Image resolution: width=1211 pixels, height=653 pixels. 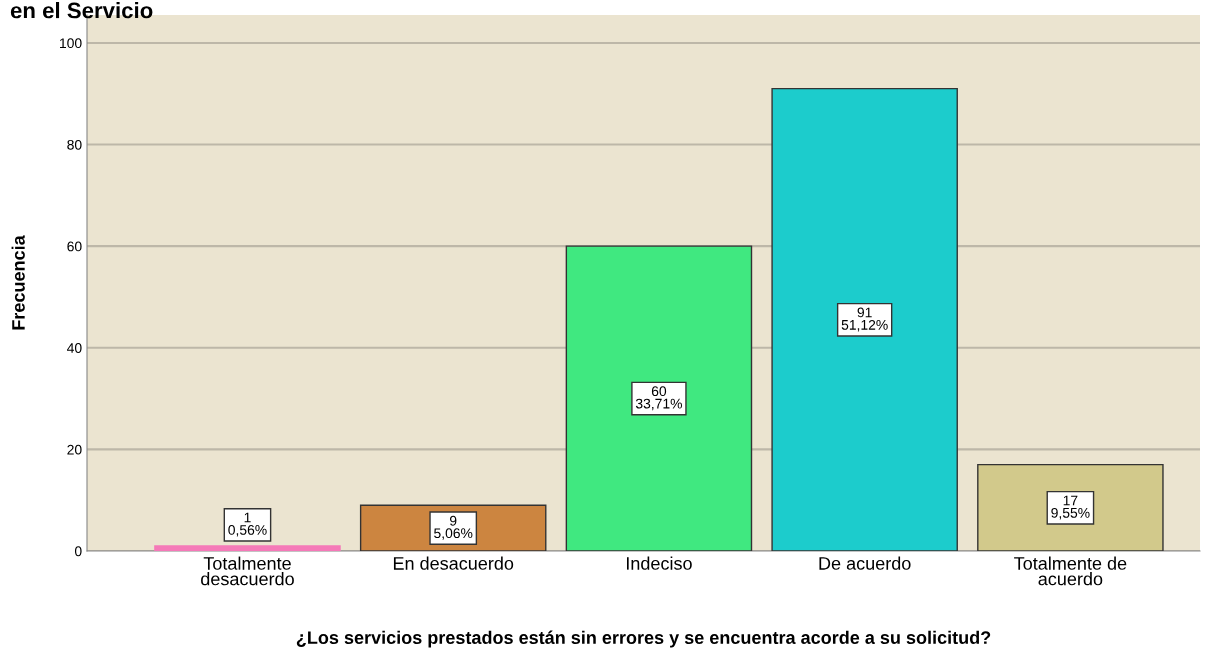 What do you see at coordinates (74, 246) in the screenshot?
I see `y-tick-label: 60` at bounding box center [74, 246].